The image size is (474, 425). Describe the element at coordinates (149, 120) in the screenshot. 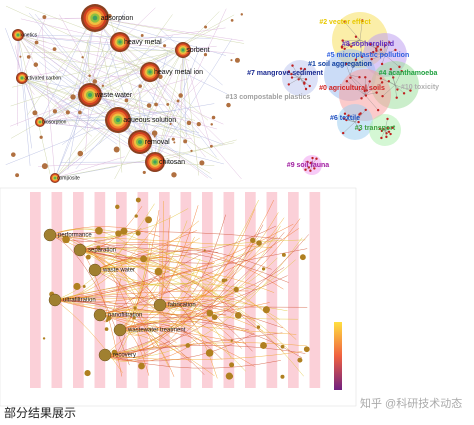

I see `node-label: aqueous solution` at that location.